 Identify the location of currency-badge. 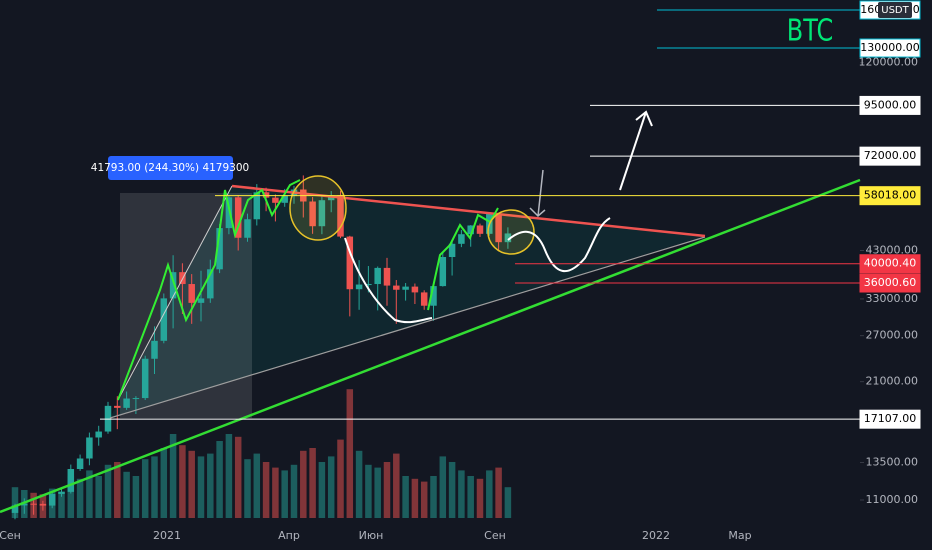
(895, 10).